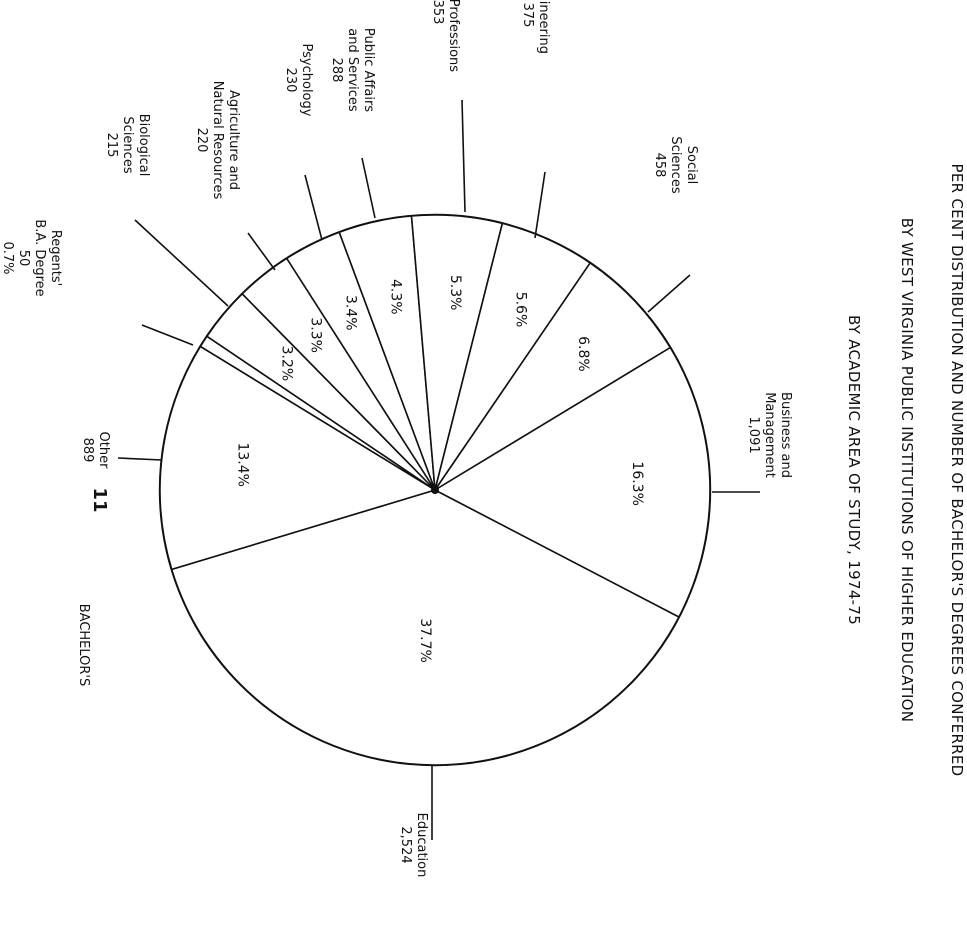 The image size is (967, 939). I want to click on pie-center-dot, so click(435, 490).